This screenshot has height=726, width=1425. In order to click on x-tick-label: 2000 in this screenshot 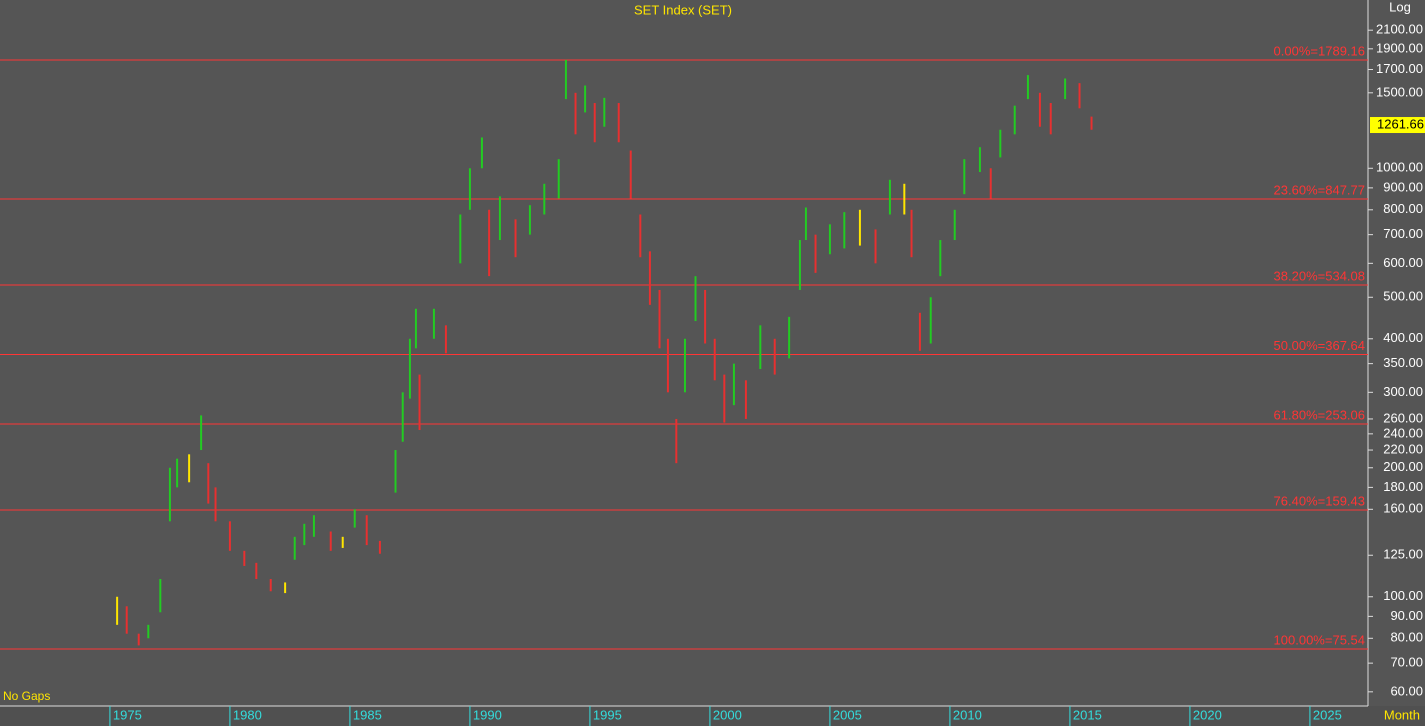, I will do `click(727, 714)`.